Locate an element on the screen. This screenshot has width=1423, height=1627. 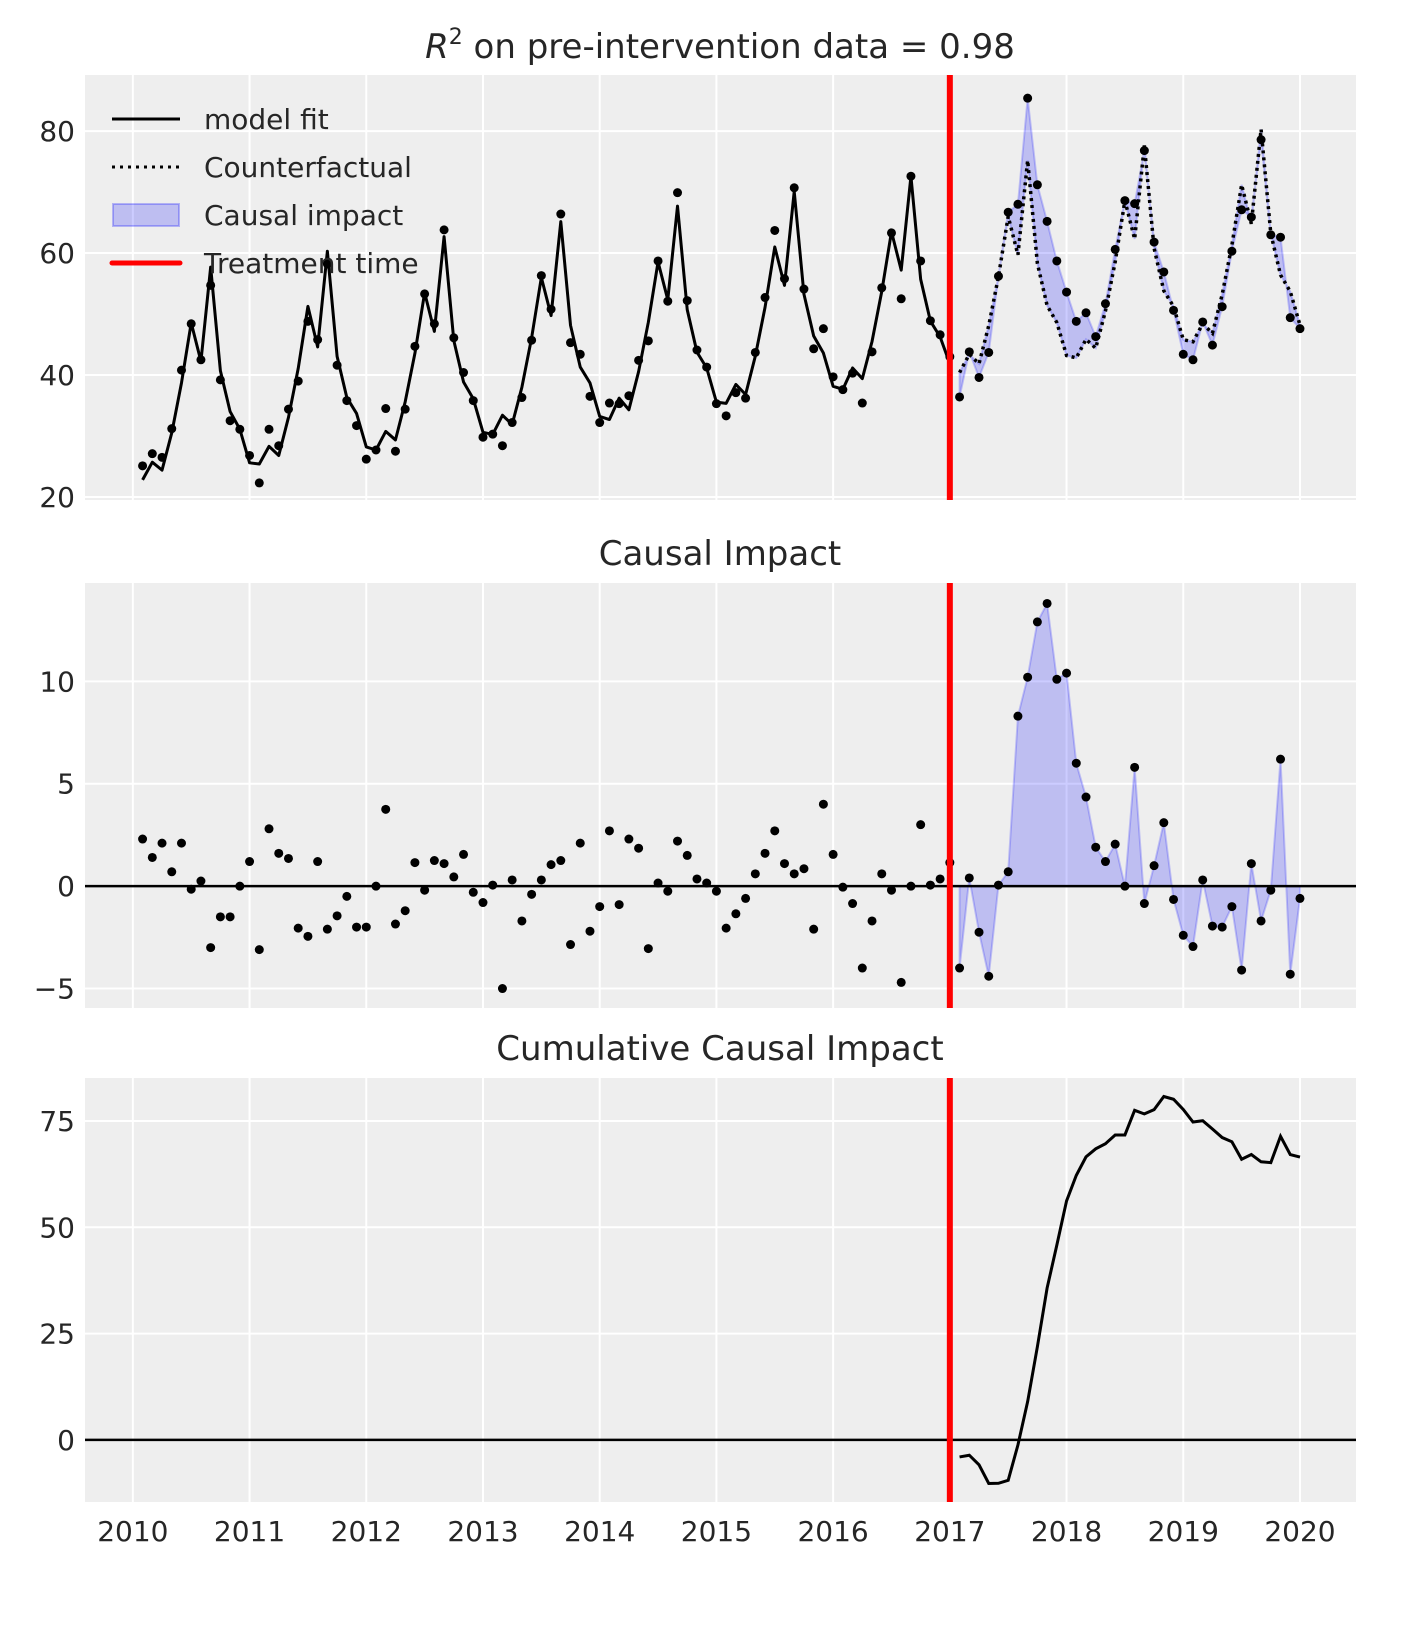
x-tick-label: 2011 is located at coordinates (249, 1531).